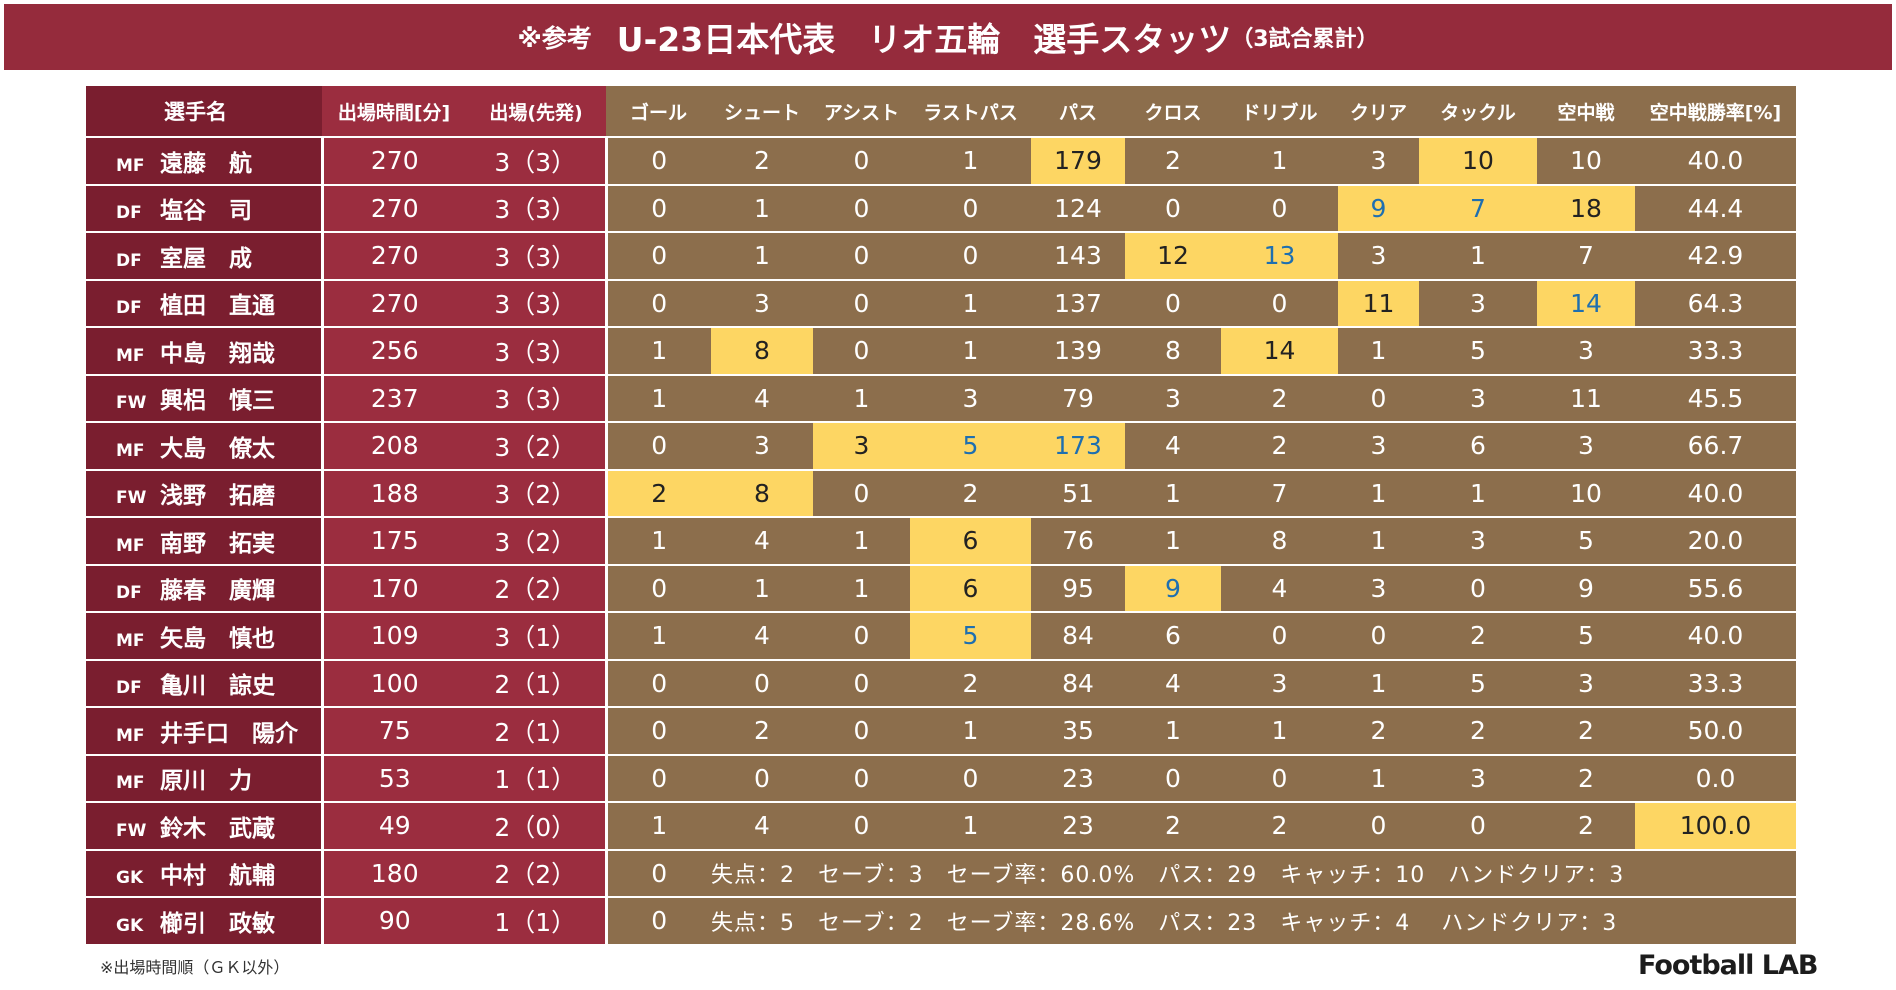 The width and height of the screenshot is (1896, 990). What do you see at coordinates (941, 683) in the screenshot?
I see `table-row: DF 亀川 諒史 100 2（1） 0 0 0 2 84 4 3 1 5 3 33.3` at bounding box center [941, 683].